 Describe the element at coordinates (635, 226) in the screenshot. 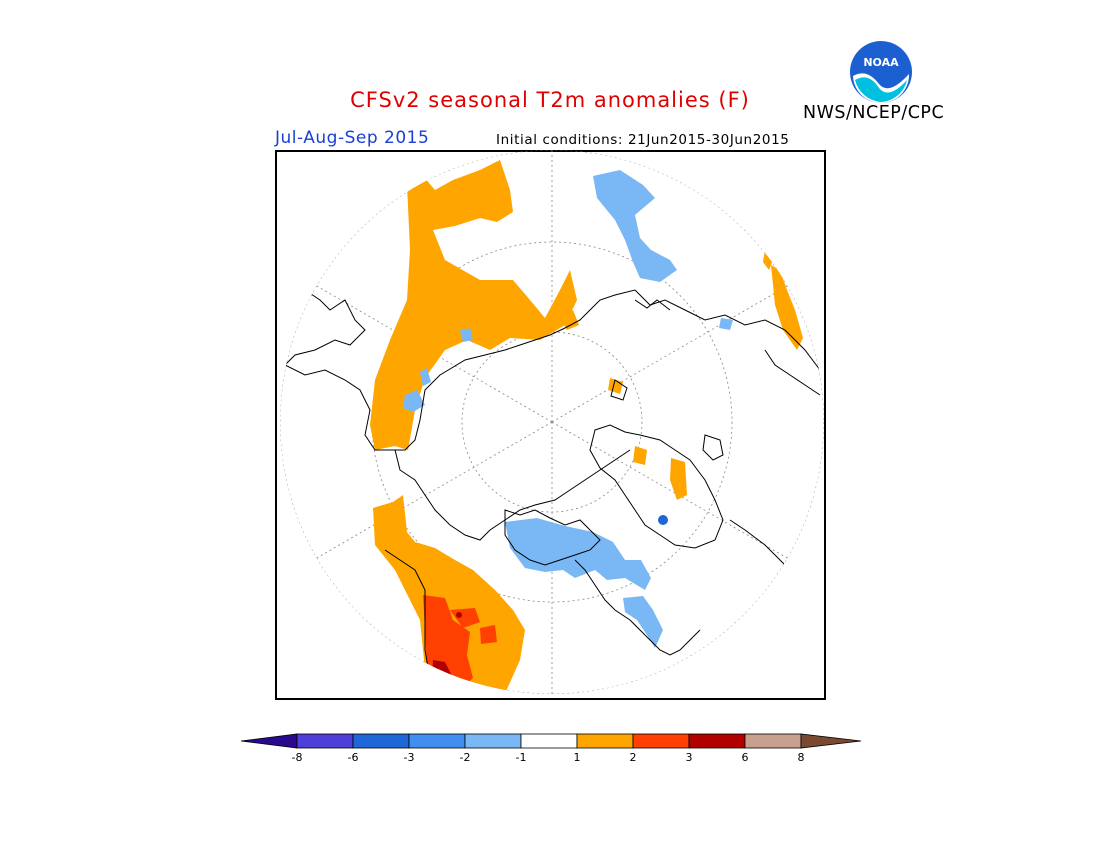

I see `cool-region-atlantic` at that location.